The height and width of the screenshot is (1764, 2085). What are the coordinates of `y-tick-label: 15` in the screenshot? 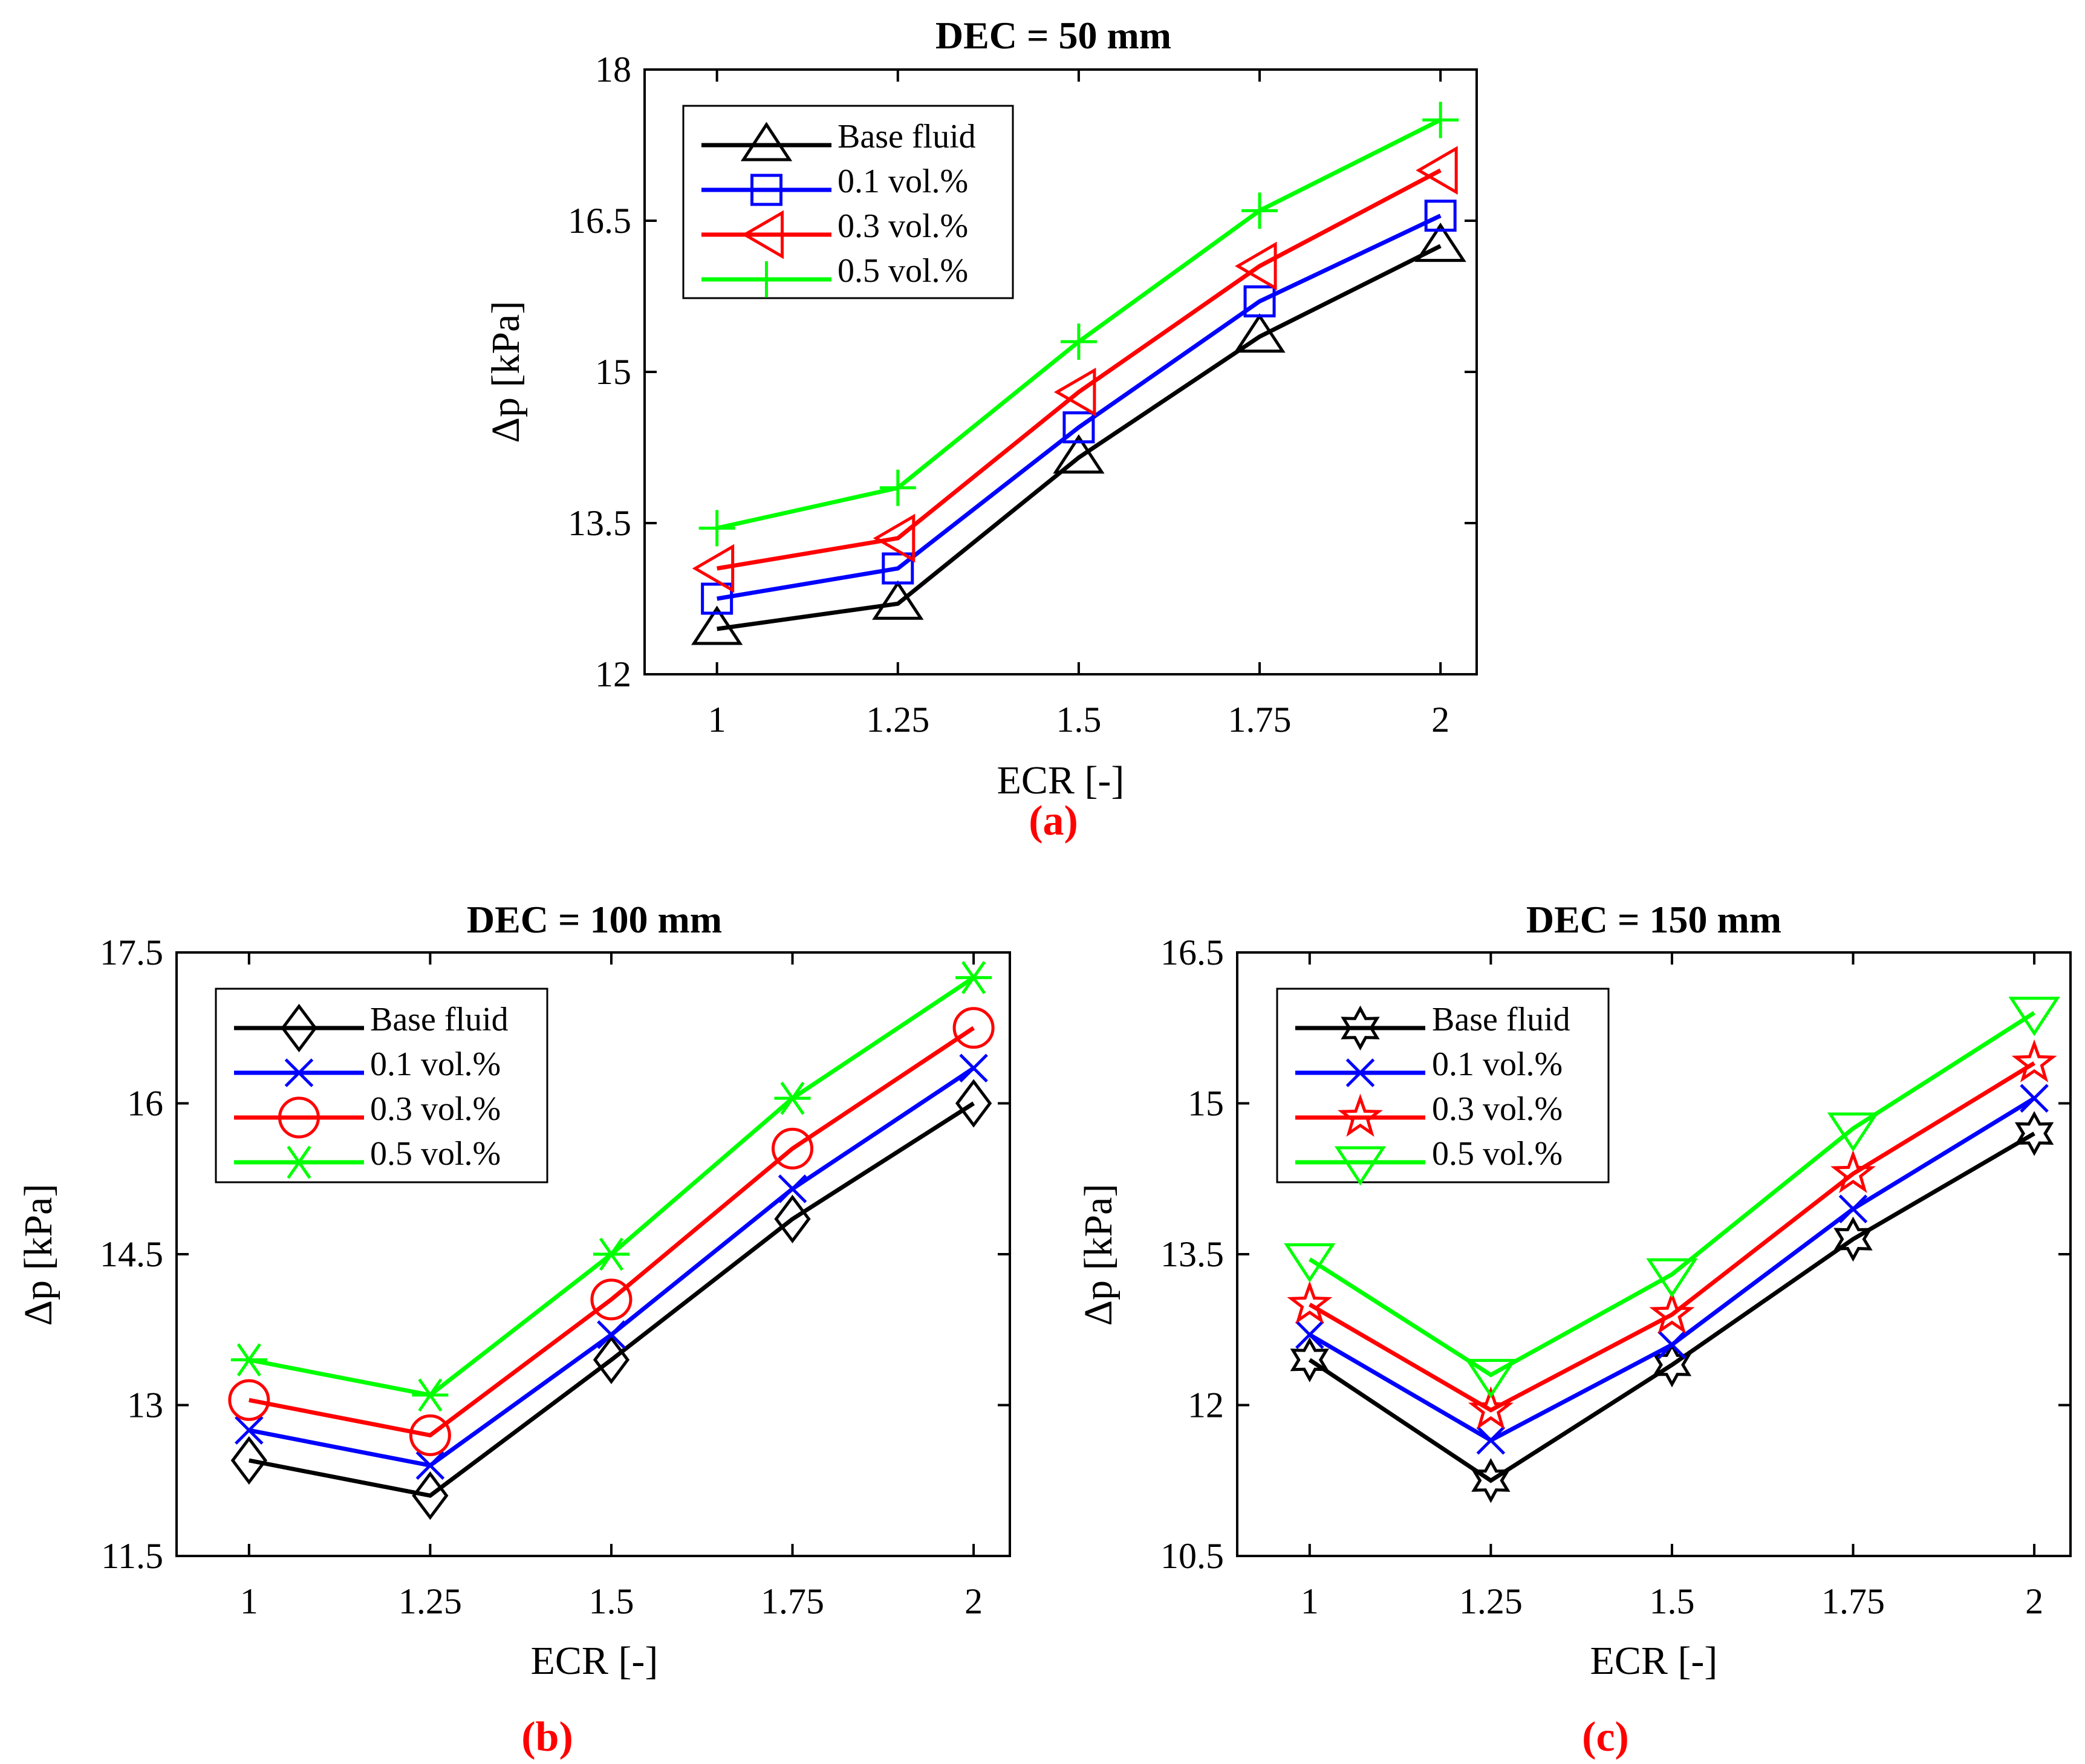 It's located at (613, 372).